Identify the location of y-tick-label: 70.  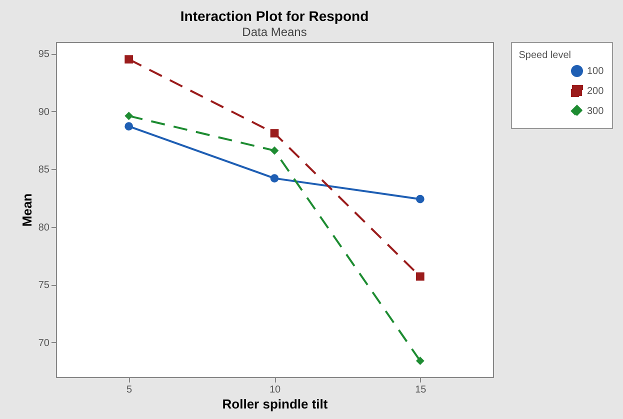
(44, 343).